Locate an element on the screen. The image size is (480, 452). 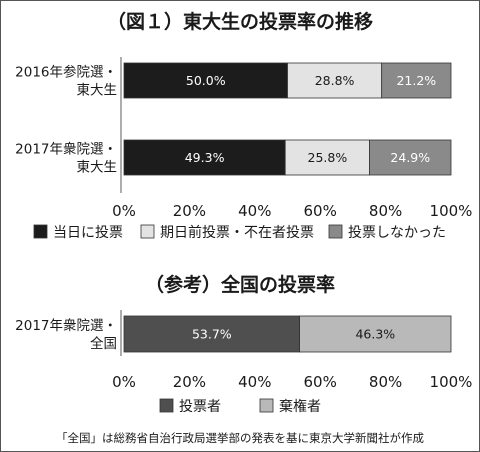
data-label: 21.2% is located at coordinates (416, 80).